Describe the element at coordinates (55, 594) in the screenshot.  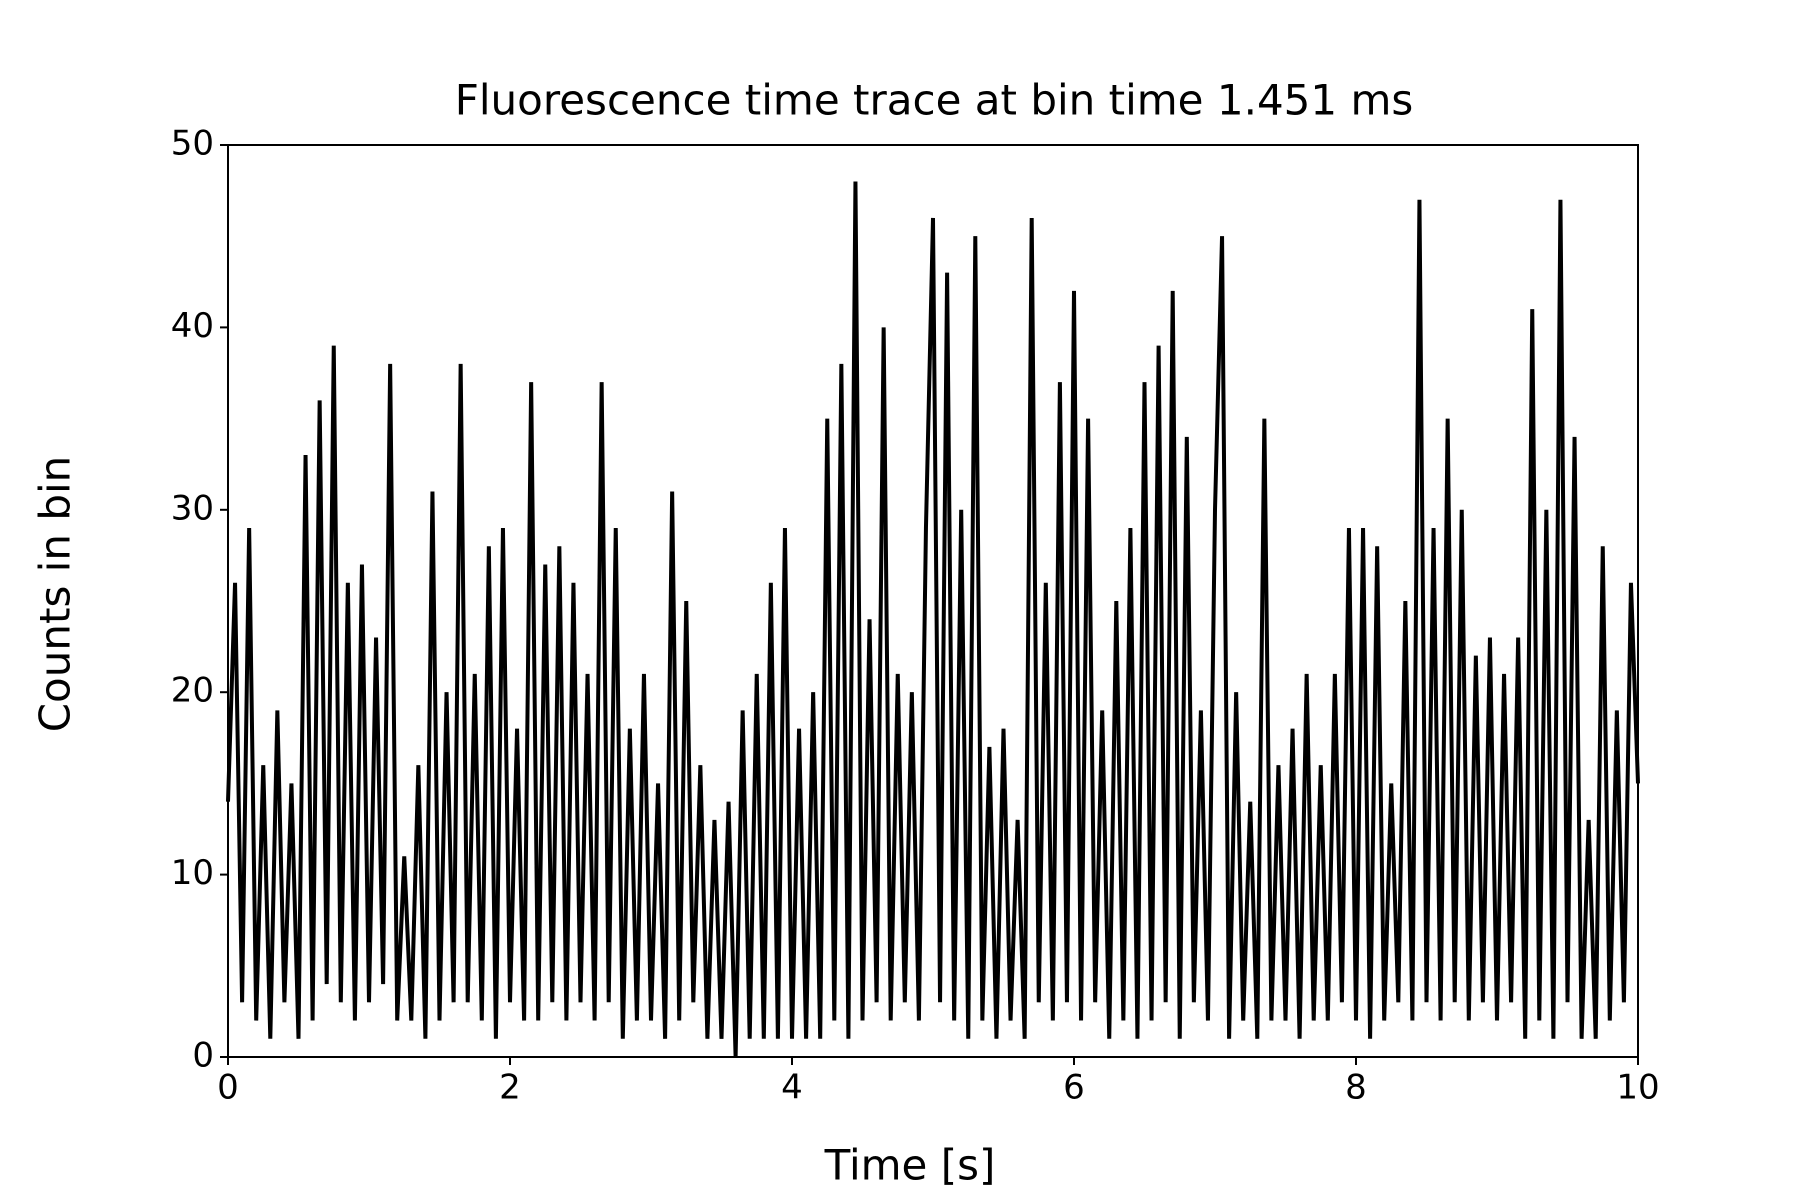
I see `y-axis-label: Counts in bin` at that location.